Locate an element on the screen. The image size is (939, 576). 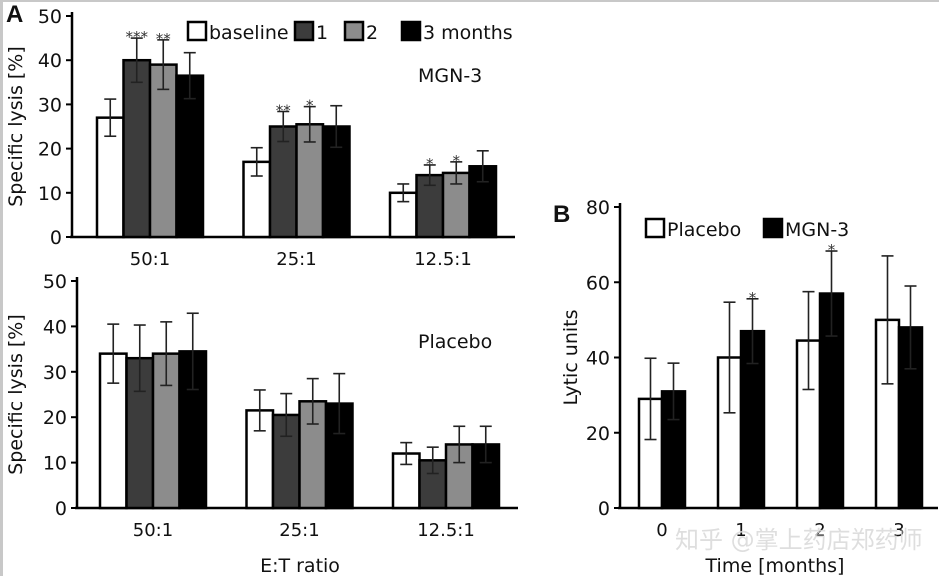
y-axis-title: Lytic units is located at coordinates (571, 357).